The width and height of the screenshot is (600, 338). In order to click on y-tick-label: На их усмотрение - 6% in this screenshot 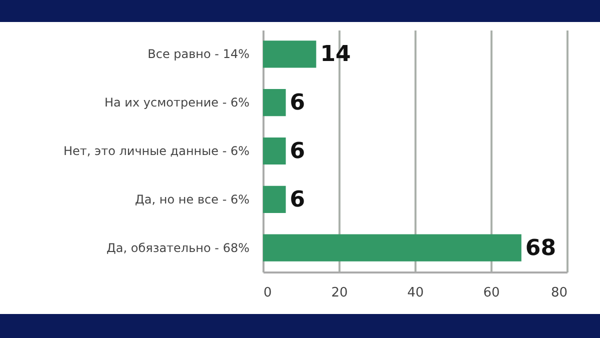, I will do `click(177, 103)`.